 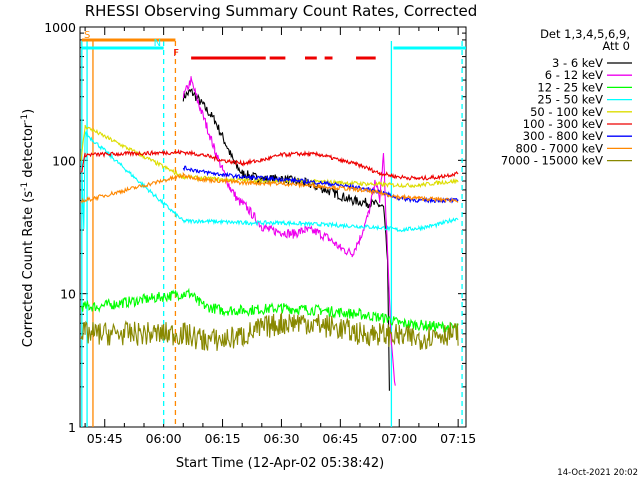 What do you see at coordinates (559, 148) in the screenshot?
I see `legend-label: 800 - 7000 keV` at bounding box center [559, 148].